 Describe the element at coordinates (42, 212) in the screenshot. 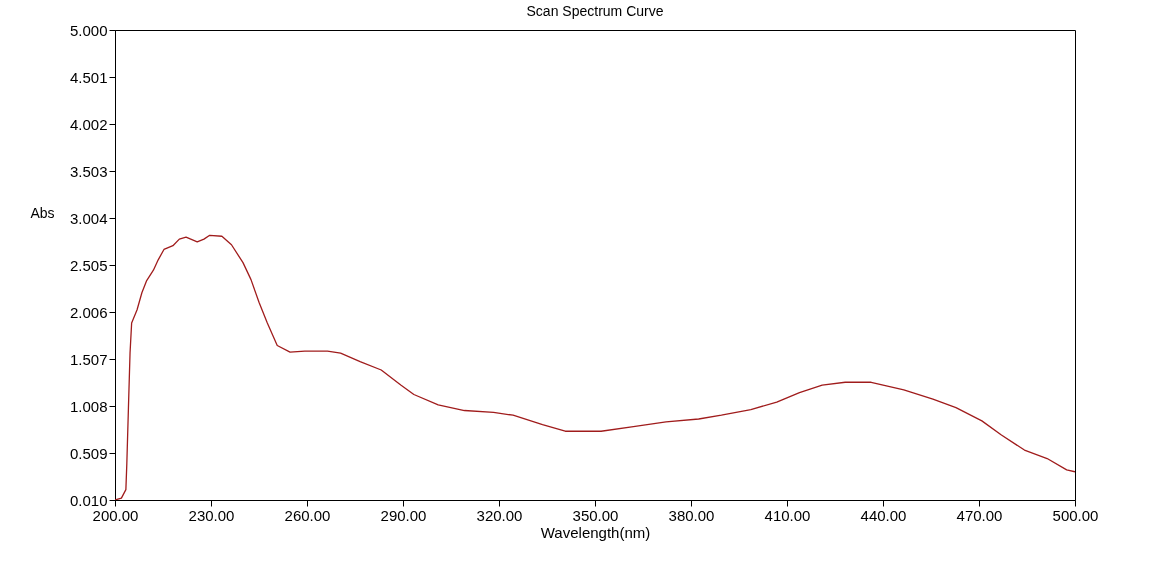

I see `y-axis-title: Abs` at that location.